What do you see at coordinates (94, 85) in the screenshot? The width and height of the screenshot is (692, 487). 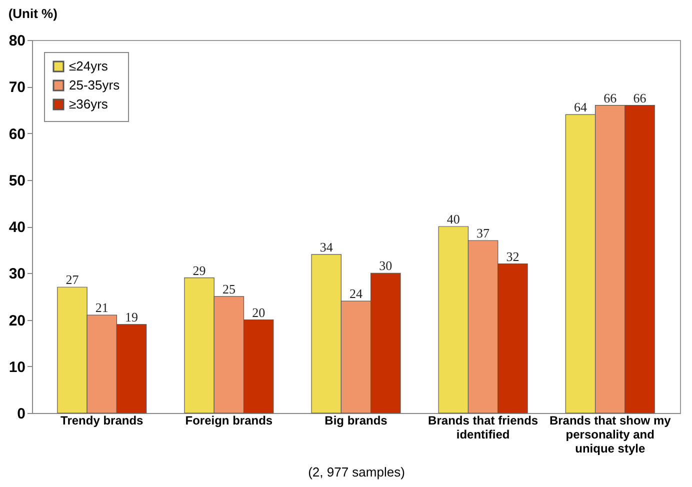 I see `legend-label: 25-35yrs` at bounding box center [94, 85].